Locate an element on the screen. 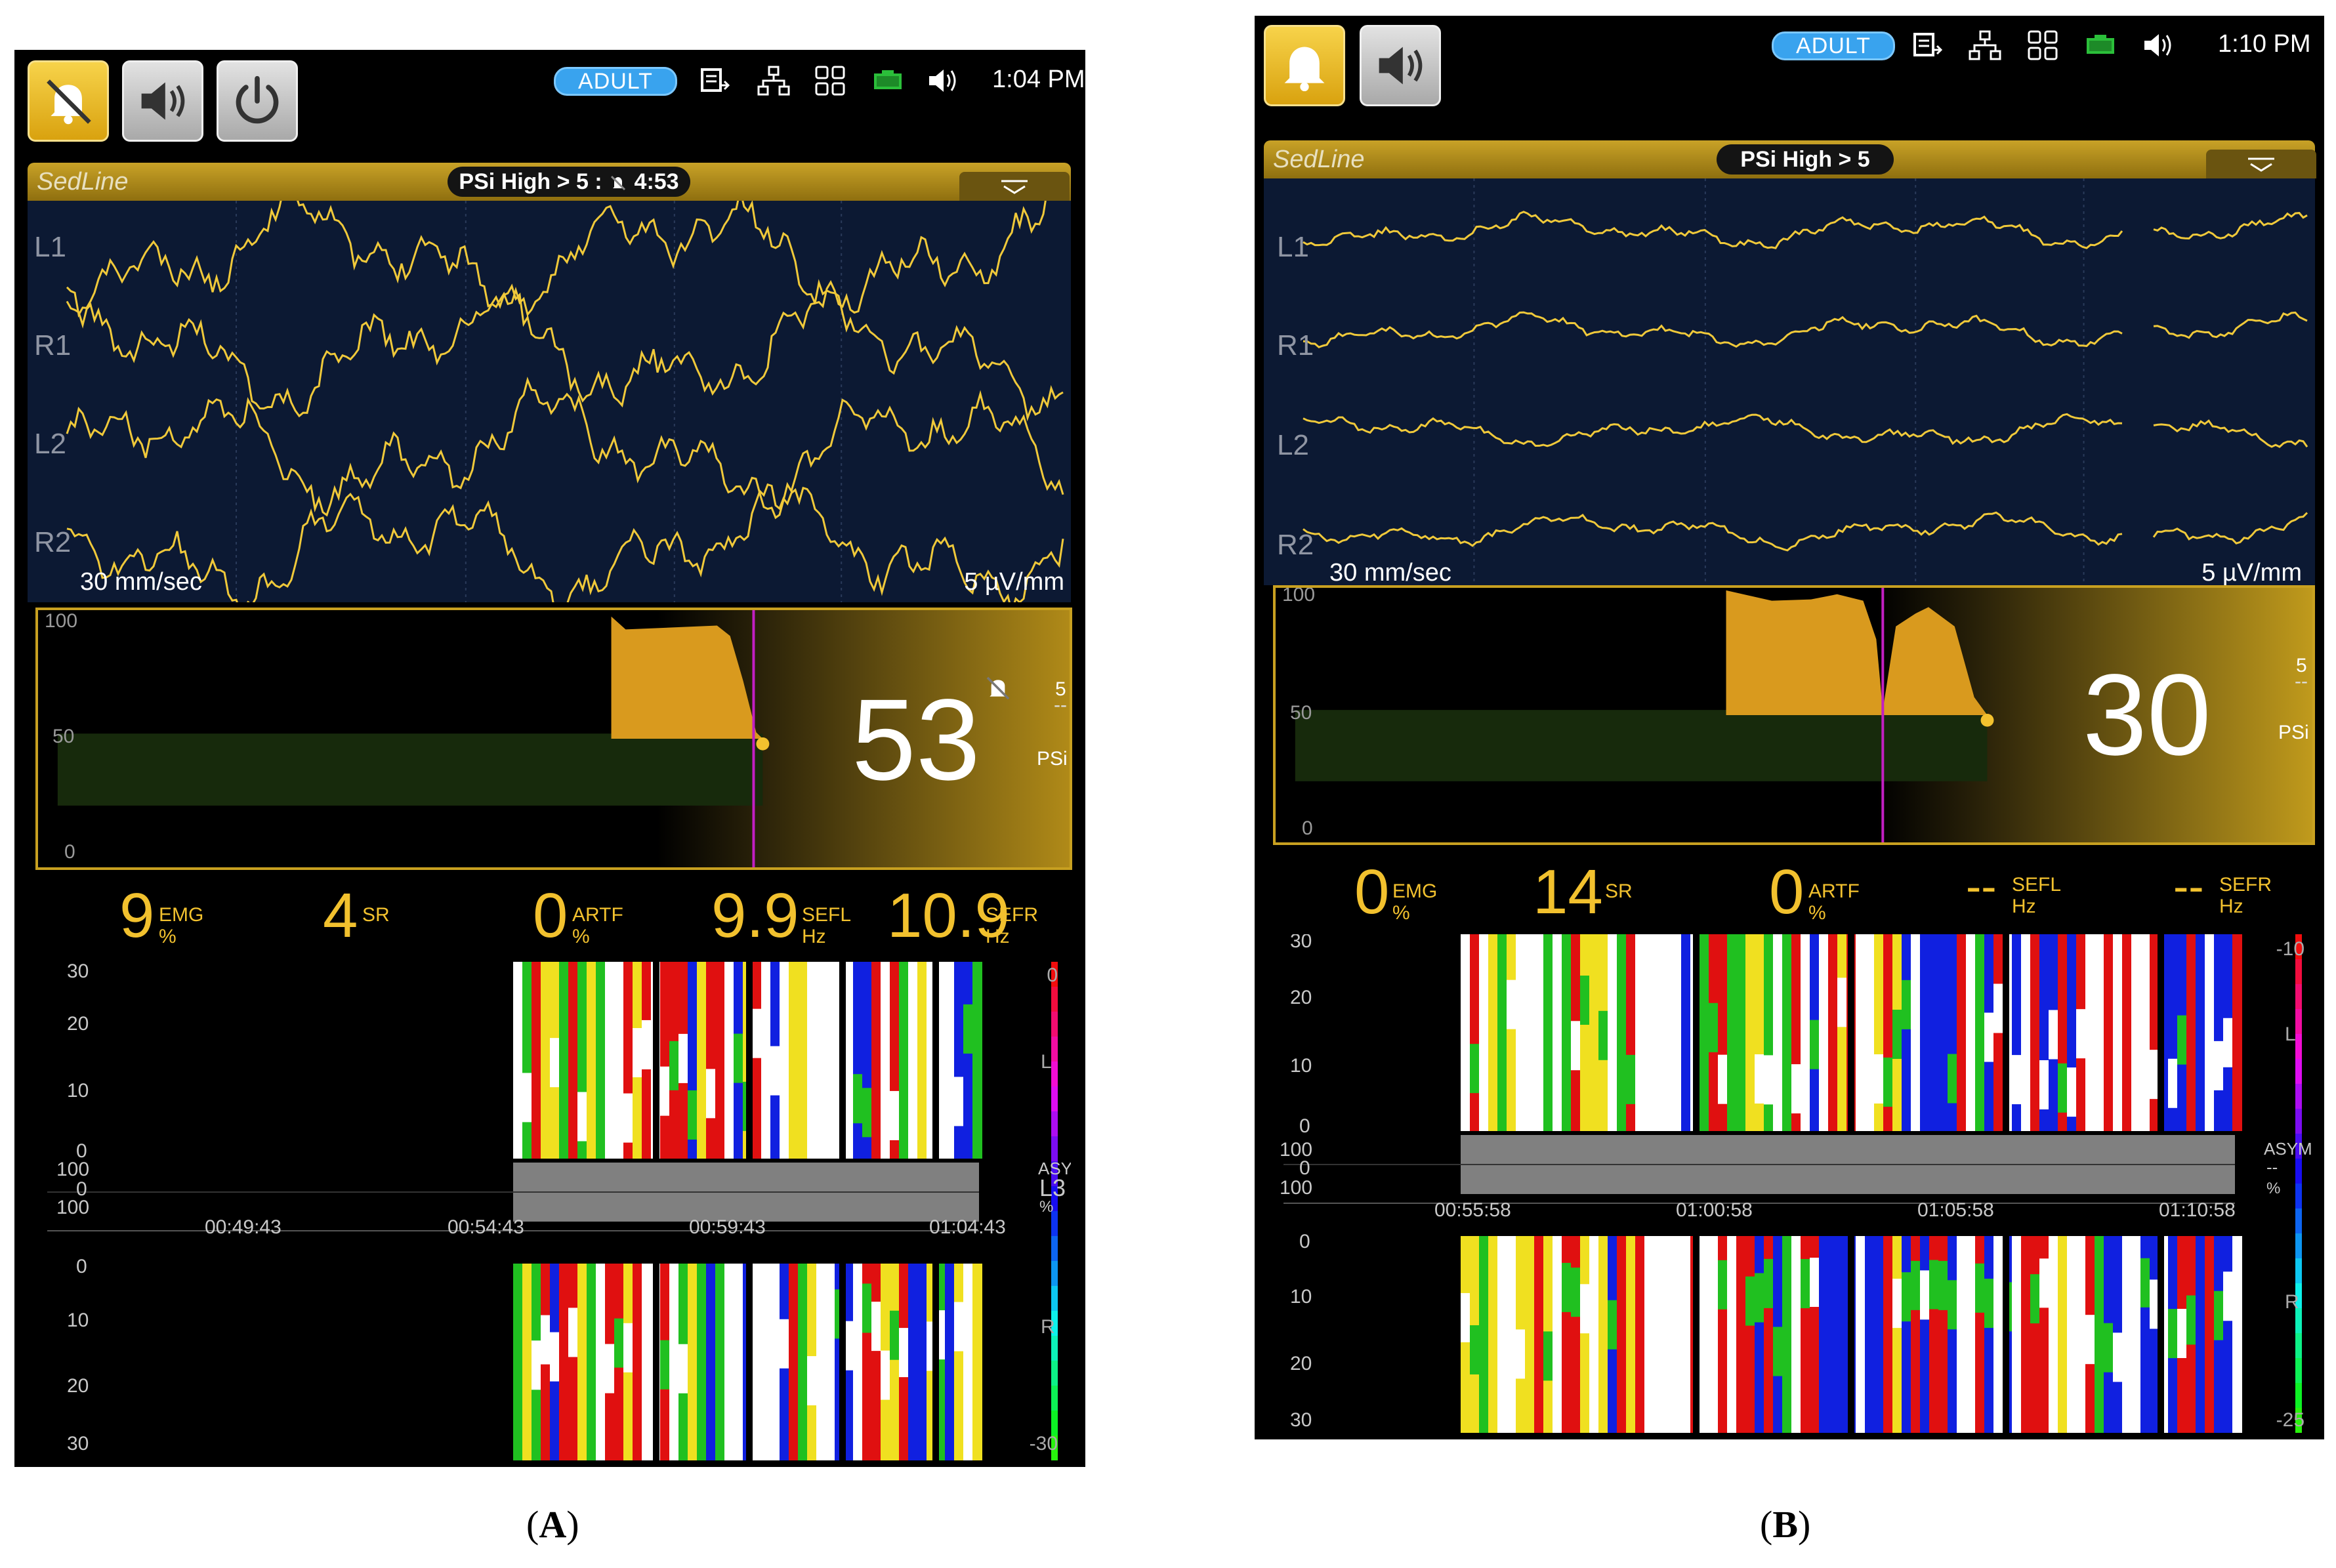 This screenshot has height=1568, width=2336. psi-alarm-pill: PSi High > 5 is located at coordinates (1805, 159).